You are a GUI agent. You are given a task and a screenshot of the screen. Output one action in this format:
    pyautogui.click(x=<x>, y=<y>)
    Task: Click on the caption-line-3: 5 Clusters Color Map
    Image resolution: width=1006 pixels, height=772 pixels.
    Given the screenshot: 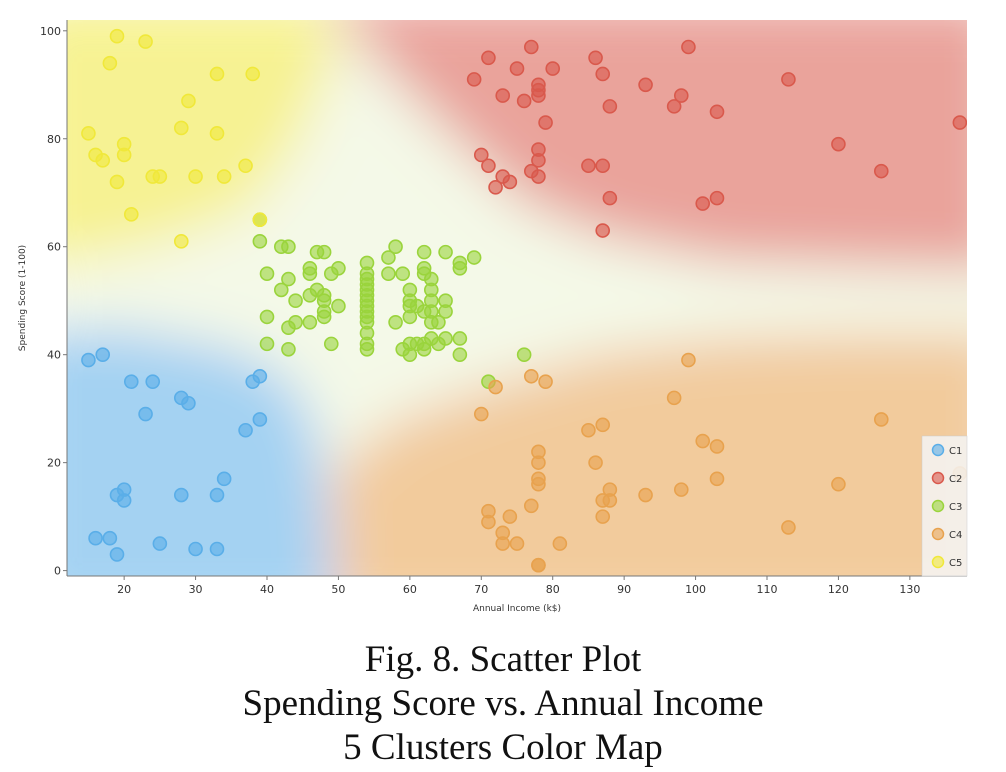 What is the action you would take?
    pyautogui.click(x=503, y=747)
    